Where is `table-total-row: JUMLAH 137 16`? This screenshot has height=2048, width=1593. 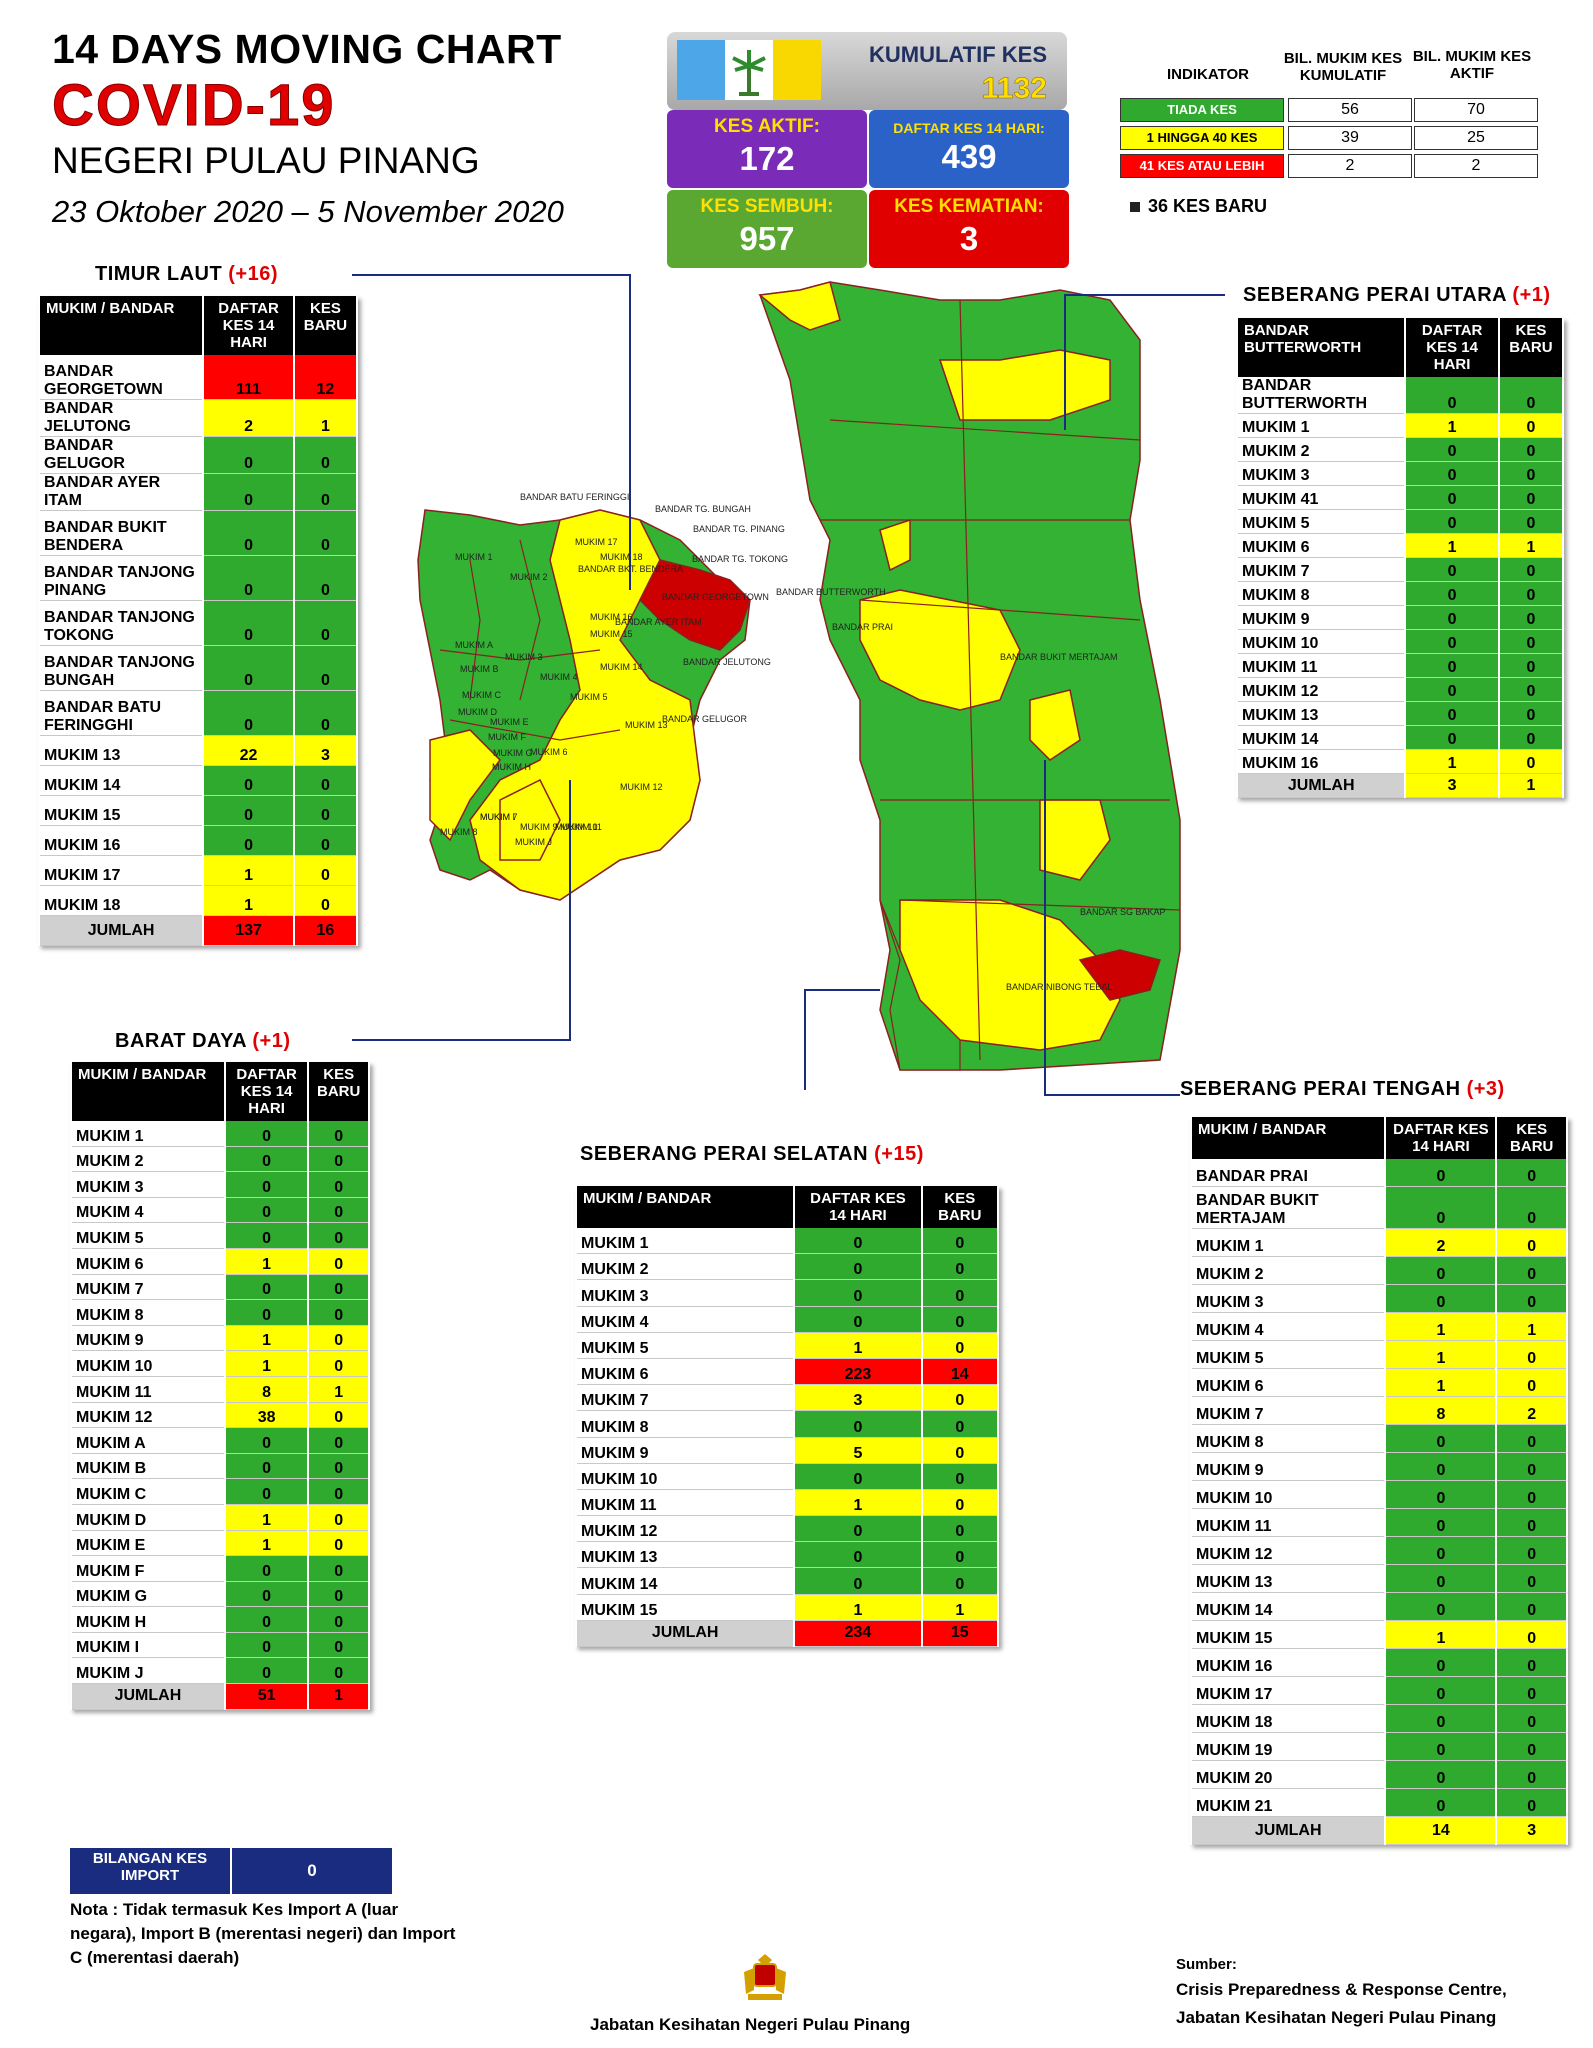 table-total-row: JUMLAH 137 16 is located at coordinates (198, 931).